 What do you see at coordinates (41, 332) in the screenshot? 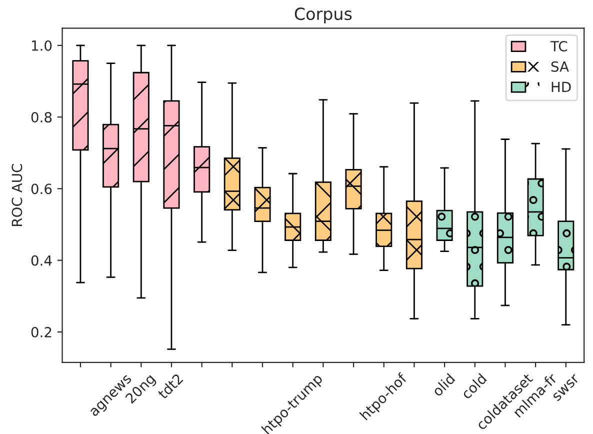
I see `y-tick-label: 0.2` at bounding box center [41, 332].